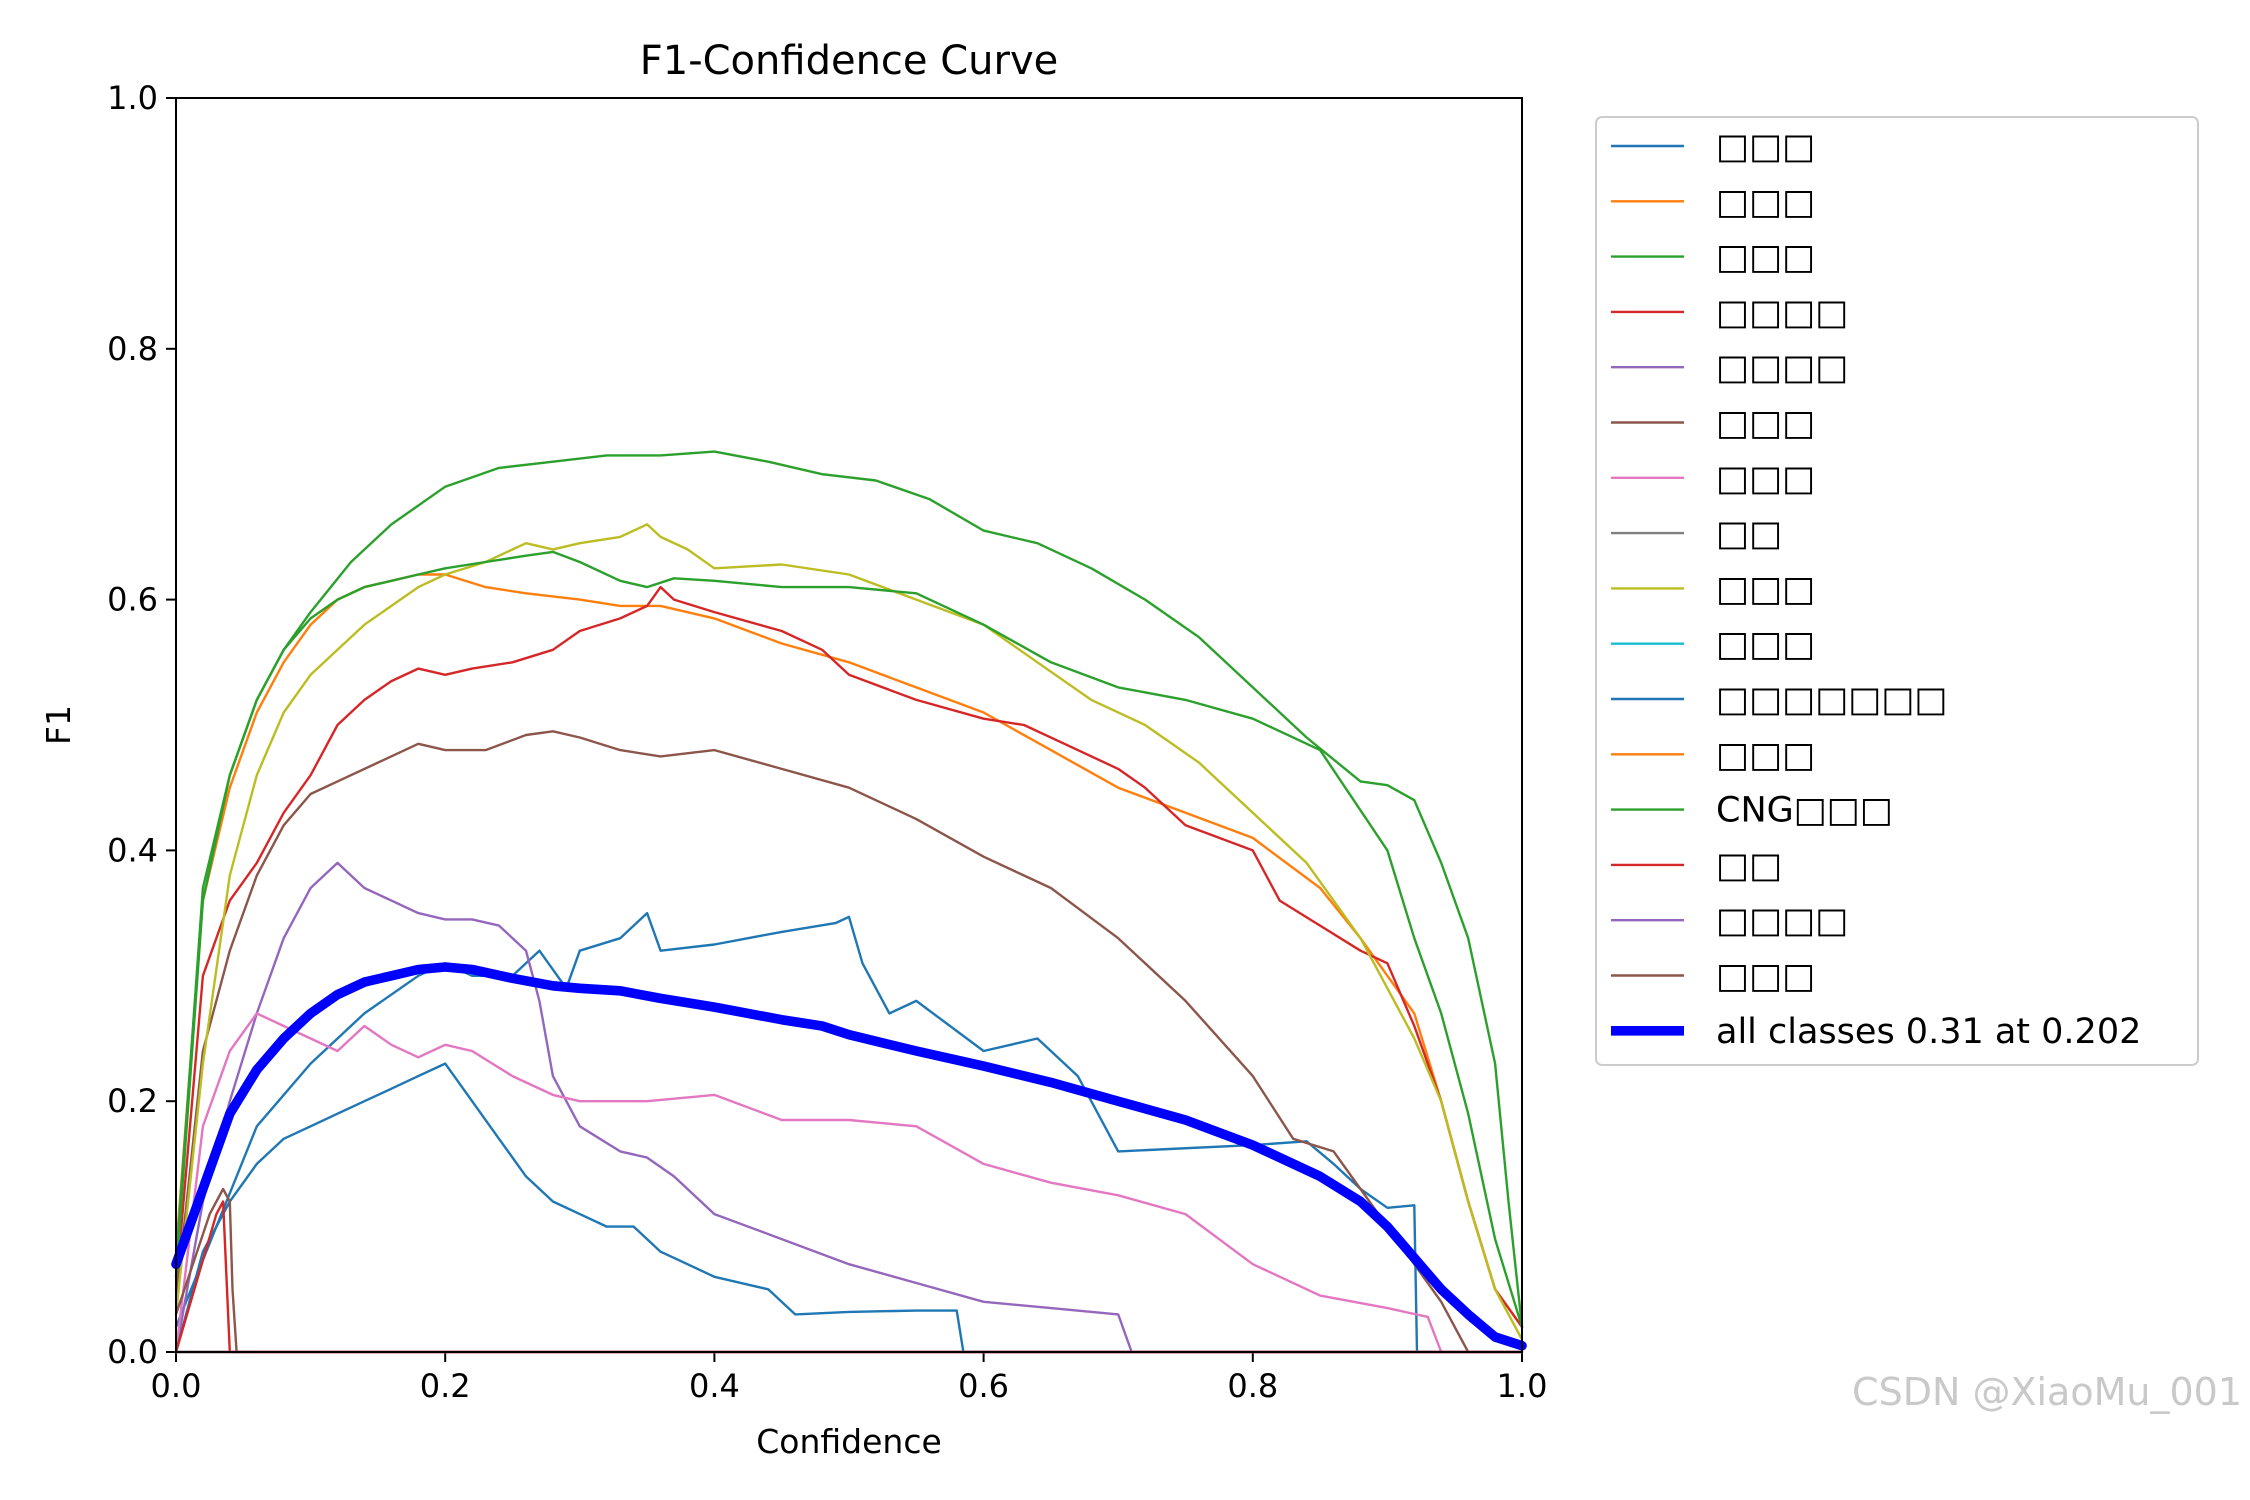 The height and width of the screenshot is (1500, 2250). What do you see at coordinates (1765, 479) in the screenshot?
I see `legend-label-6: □□□` at bounding box center [1765, 479].